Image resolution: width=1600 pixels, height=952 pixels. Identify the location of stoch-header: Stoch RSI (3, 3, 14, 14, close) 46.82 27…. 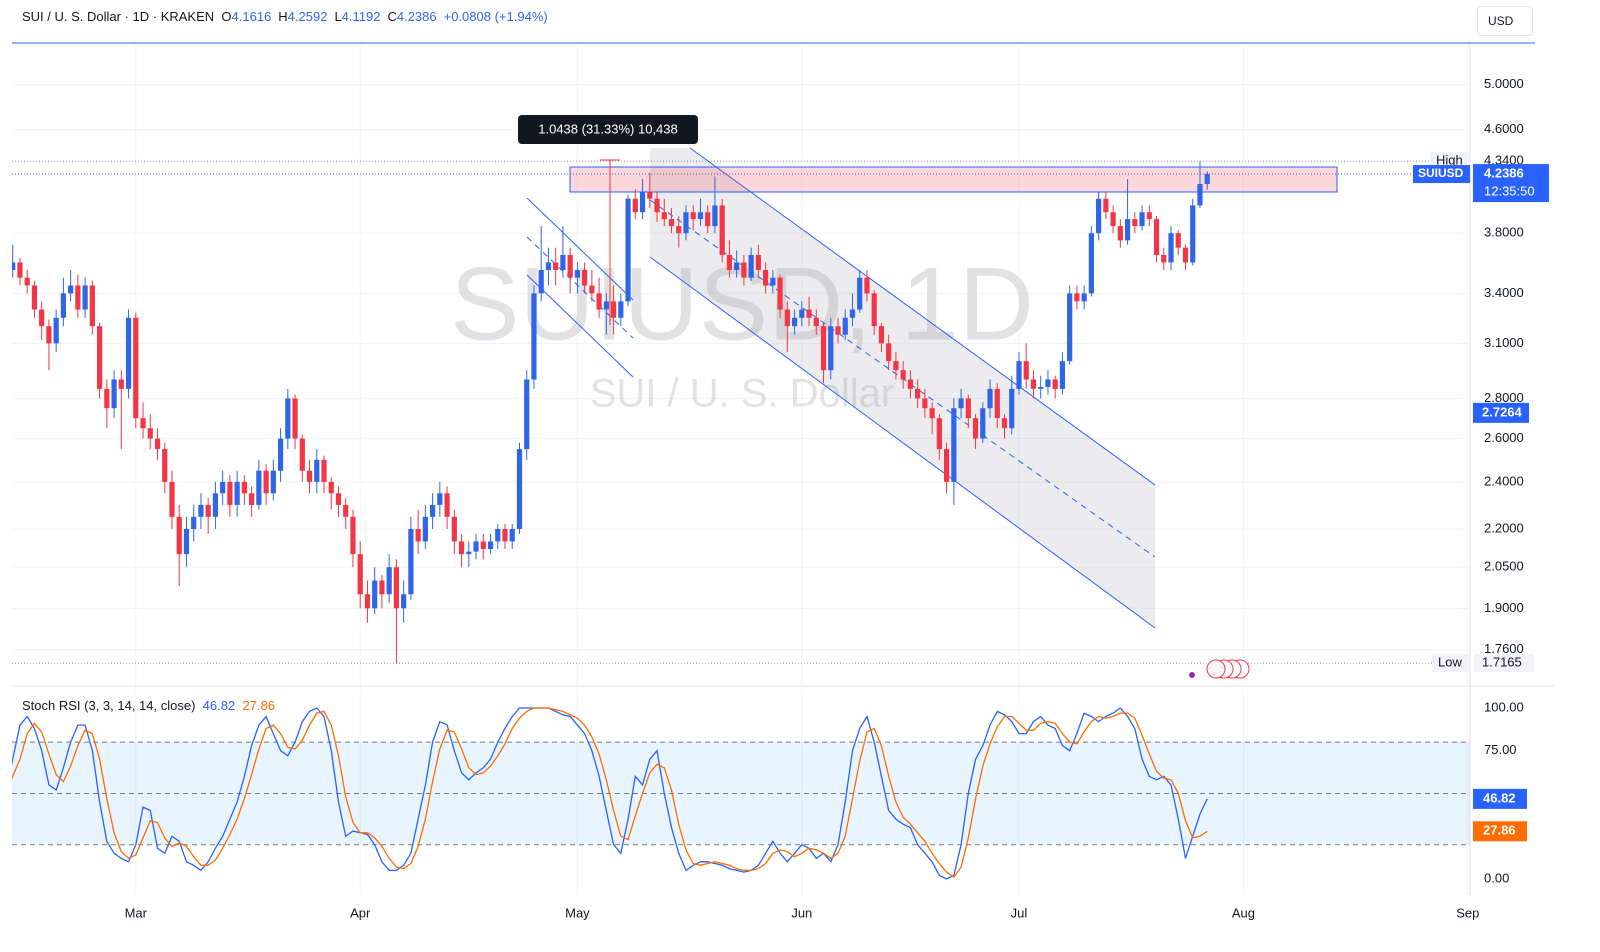
(148, 705).